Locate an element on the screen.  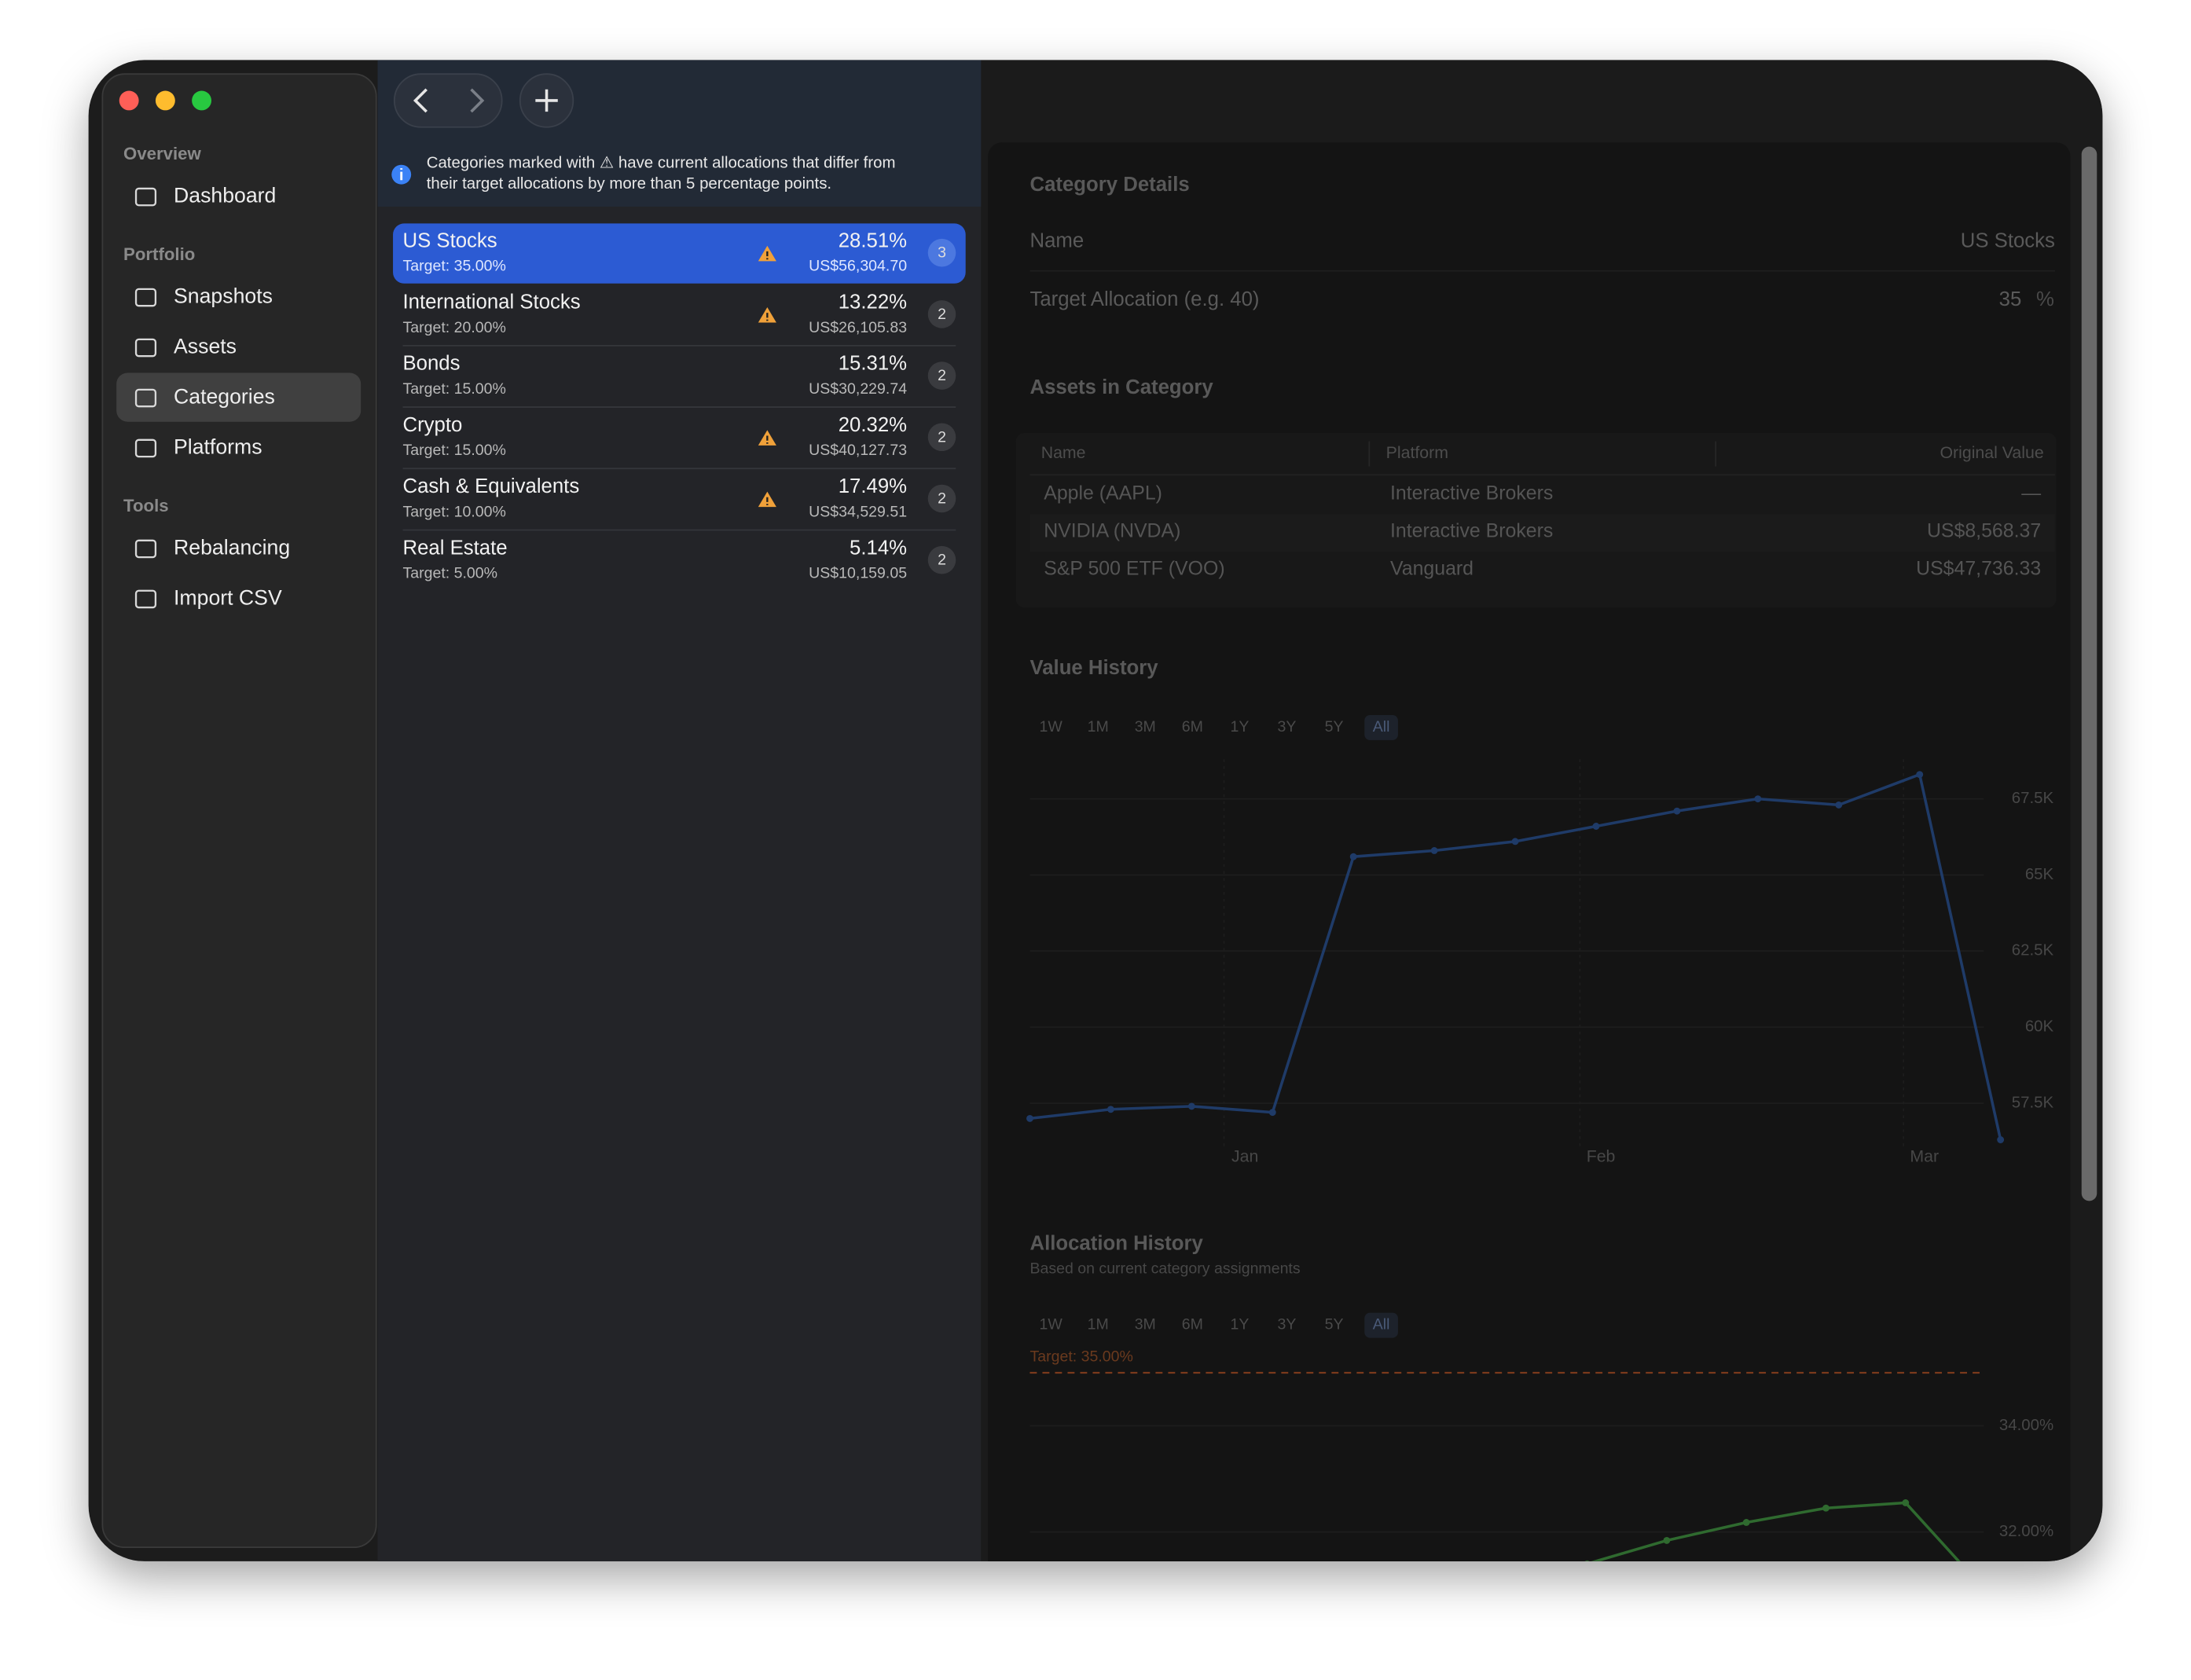
x-tick-label: Feb is located at coordinates (1601, 1155).